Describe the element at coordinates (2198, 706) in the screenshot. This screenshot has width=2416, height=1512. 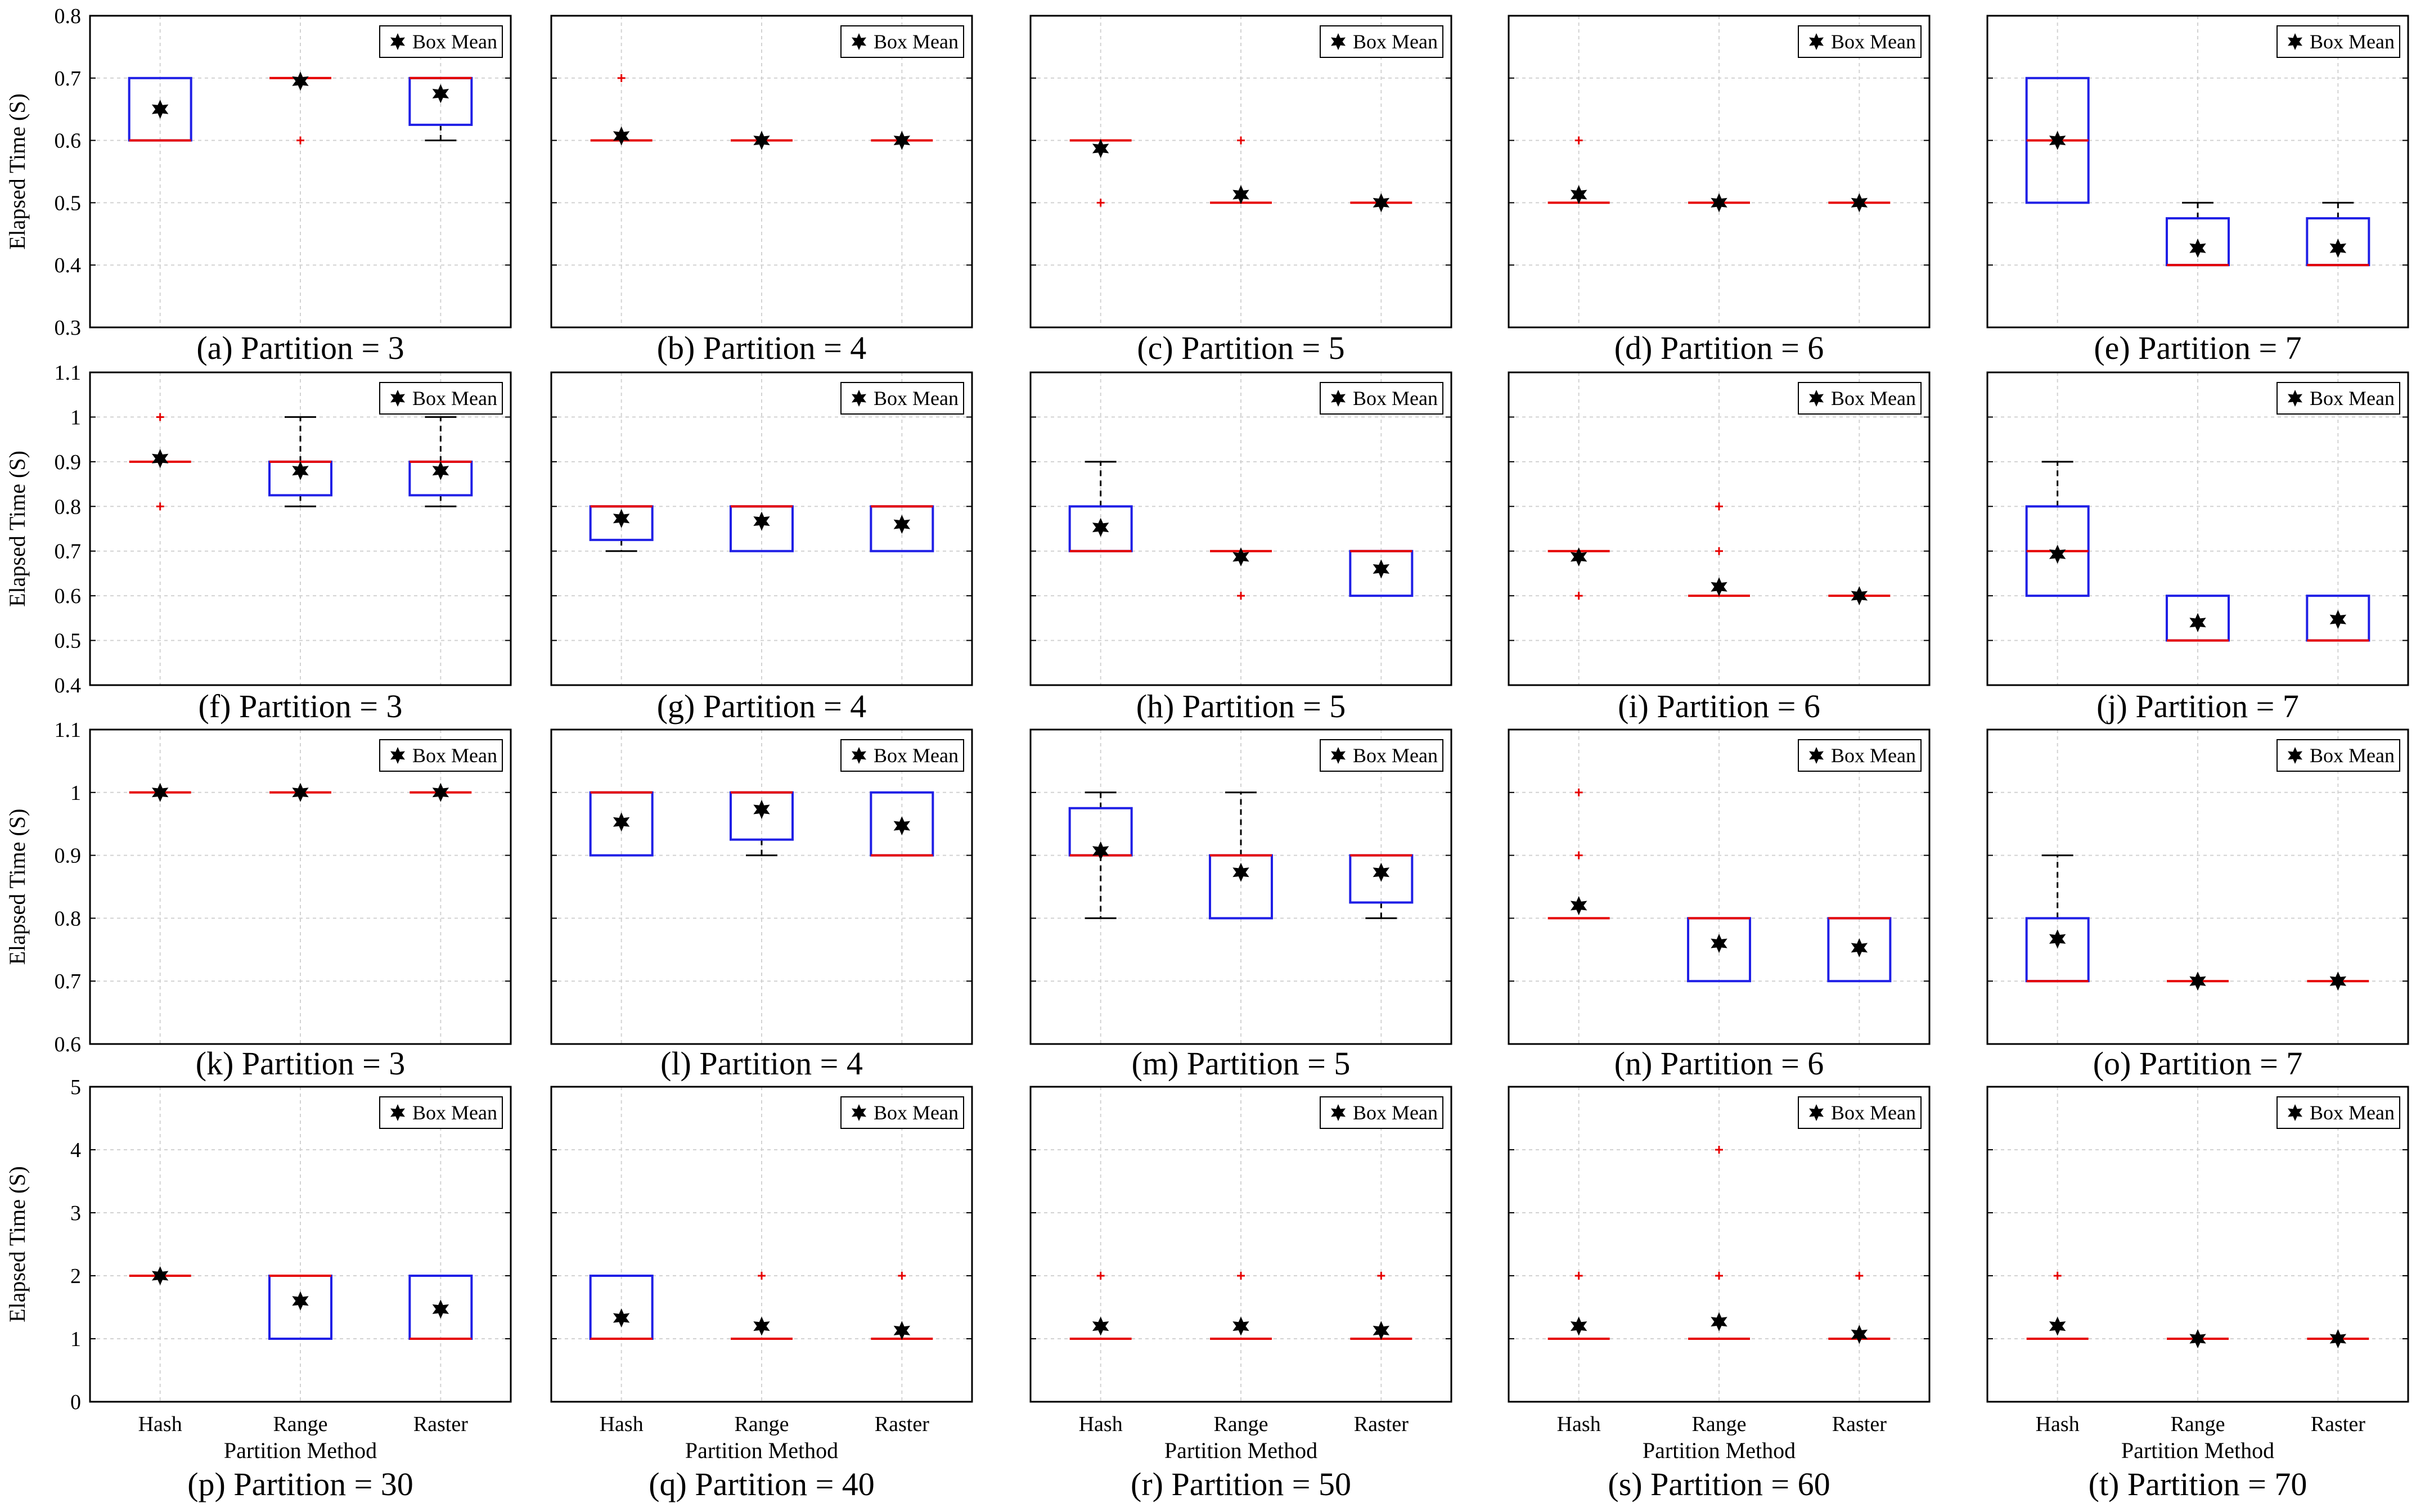
I see `subplot-caption: (j) Partition = 7` at that location.